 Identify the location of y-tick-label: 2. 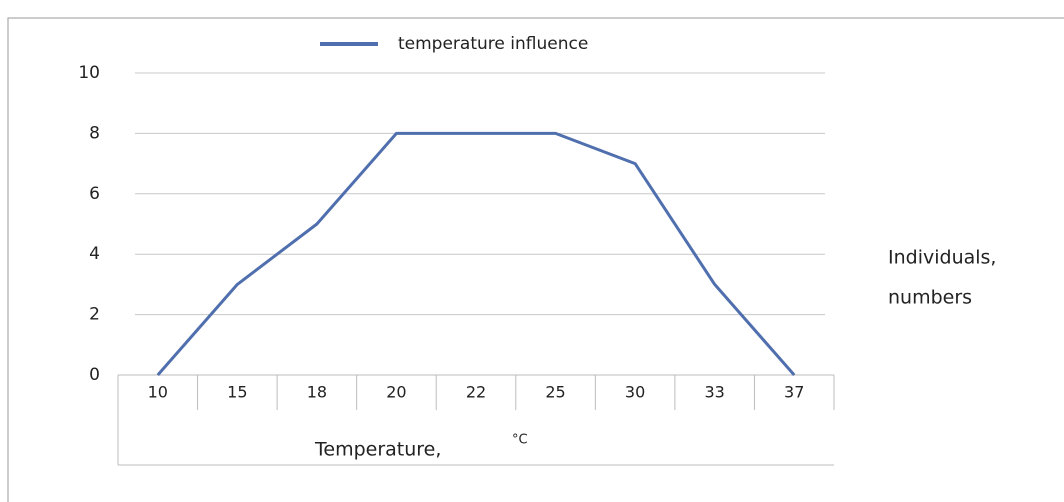
(94, 315).